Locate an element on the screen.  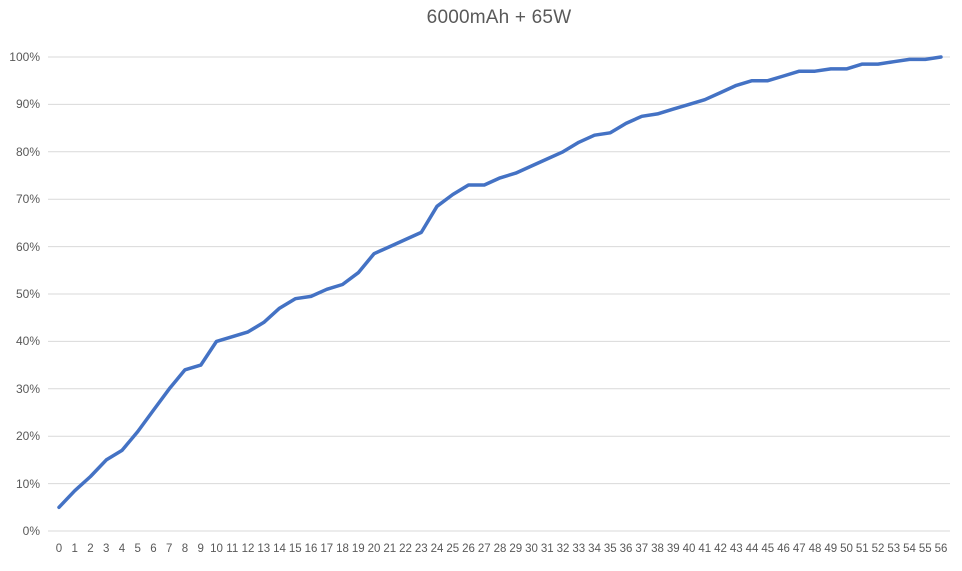
x-axis-tick-label: 31 is located at coordinates (547, 549).